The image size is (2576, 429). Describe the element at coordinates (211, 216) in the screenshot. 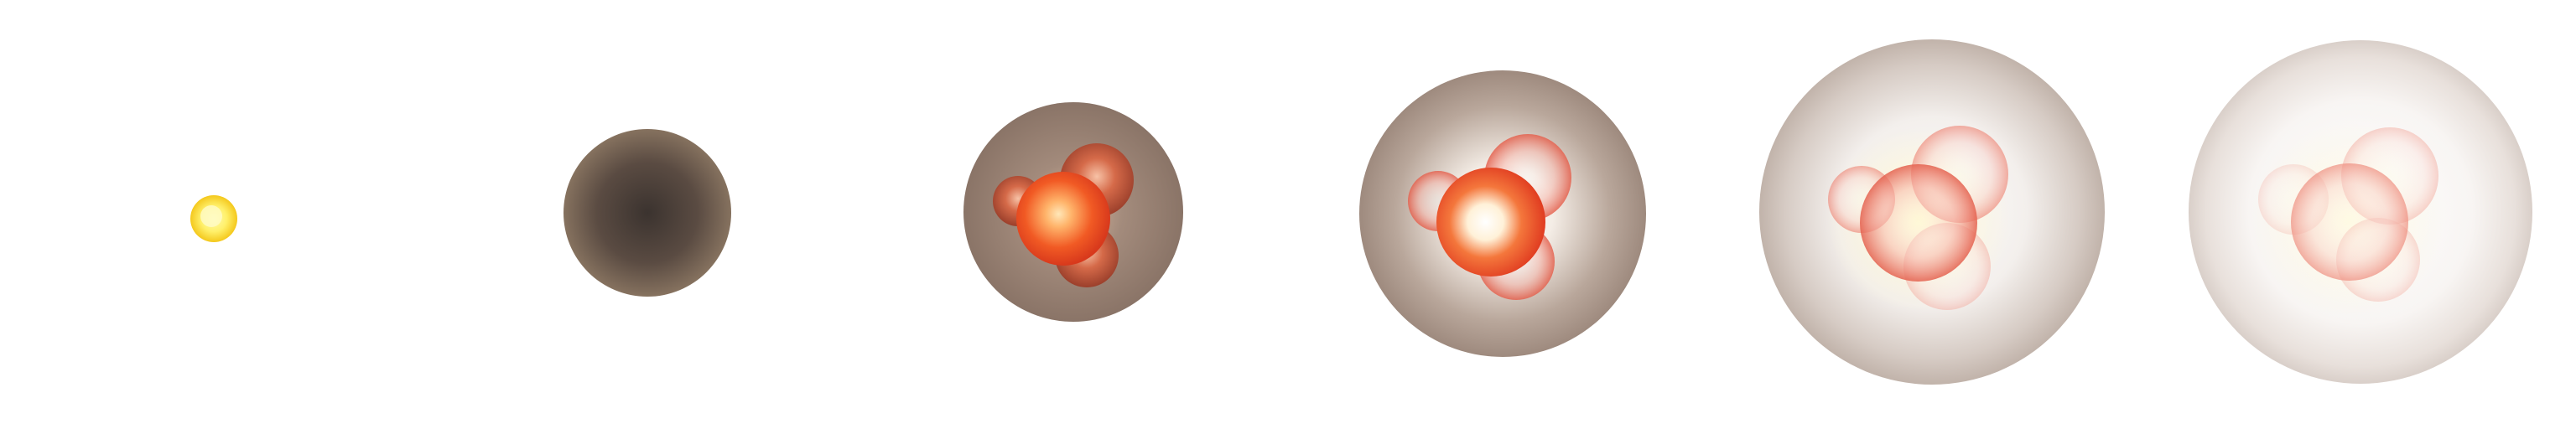

I see `seed-highlight` at that location.